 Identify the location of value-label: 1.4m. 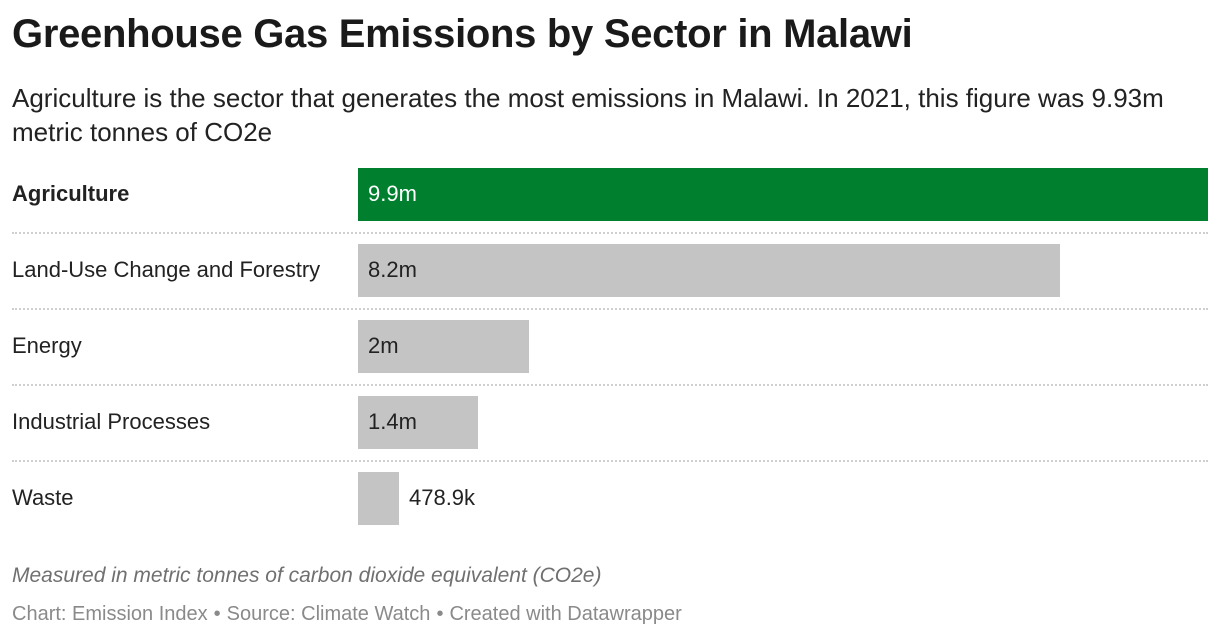
(392, 421).